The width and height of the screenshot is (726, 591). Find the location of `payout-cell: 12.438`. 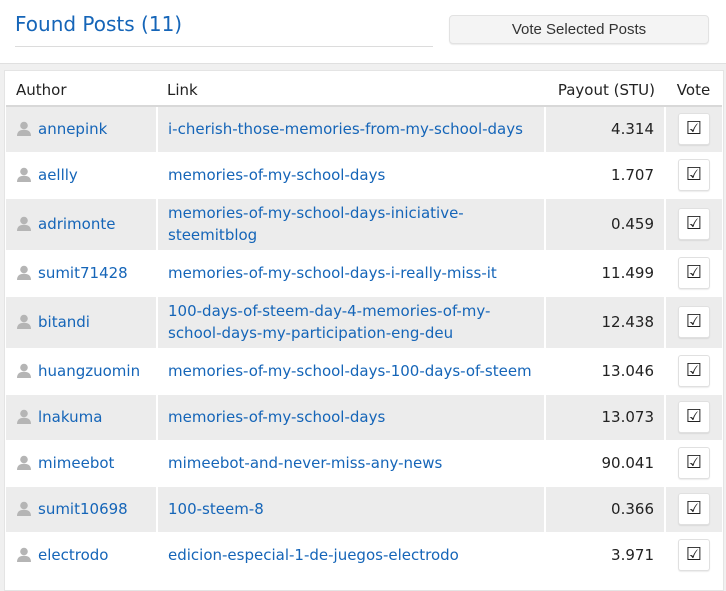

payout-cell: 12.438 is located at coordinates (605, 322).